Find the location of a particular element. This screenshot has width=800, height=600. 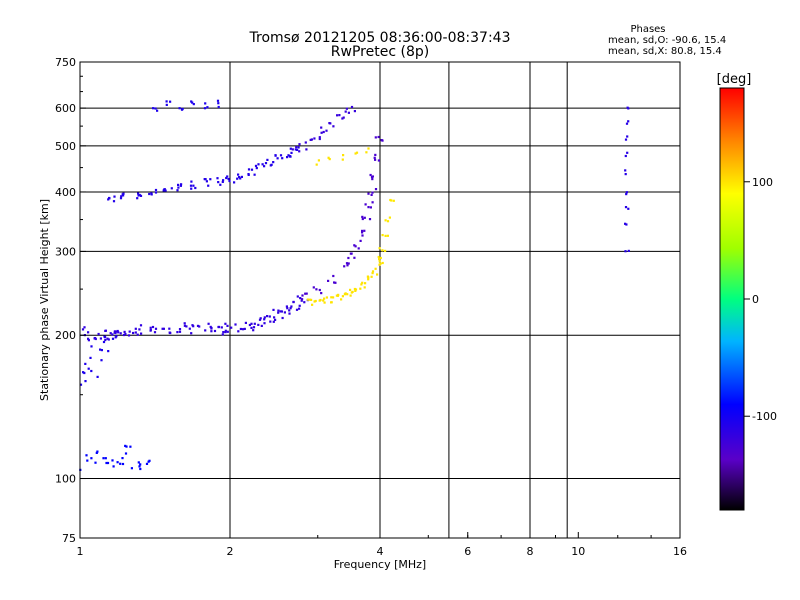

y-tick-label: 600 is located at coordinates (65, 108).